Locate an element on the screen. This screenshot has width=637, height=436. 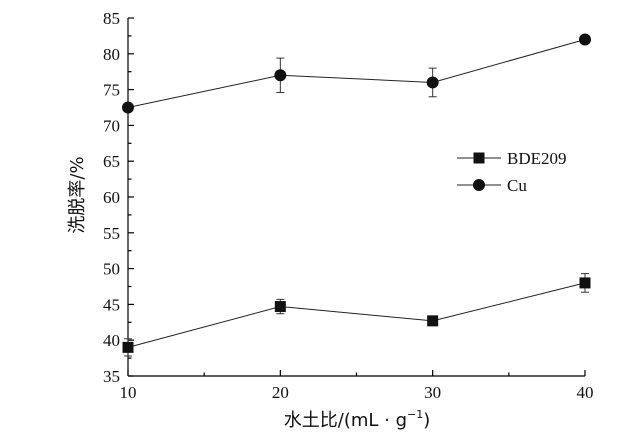
y-tick-label: 65 is located at coordinates (111, 161).